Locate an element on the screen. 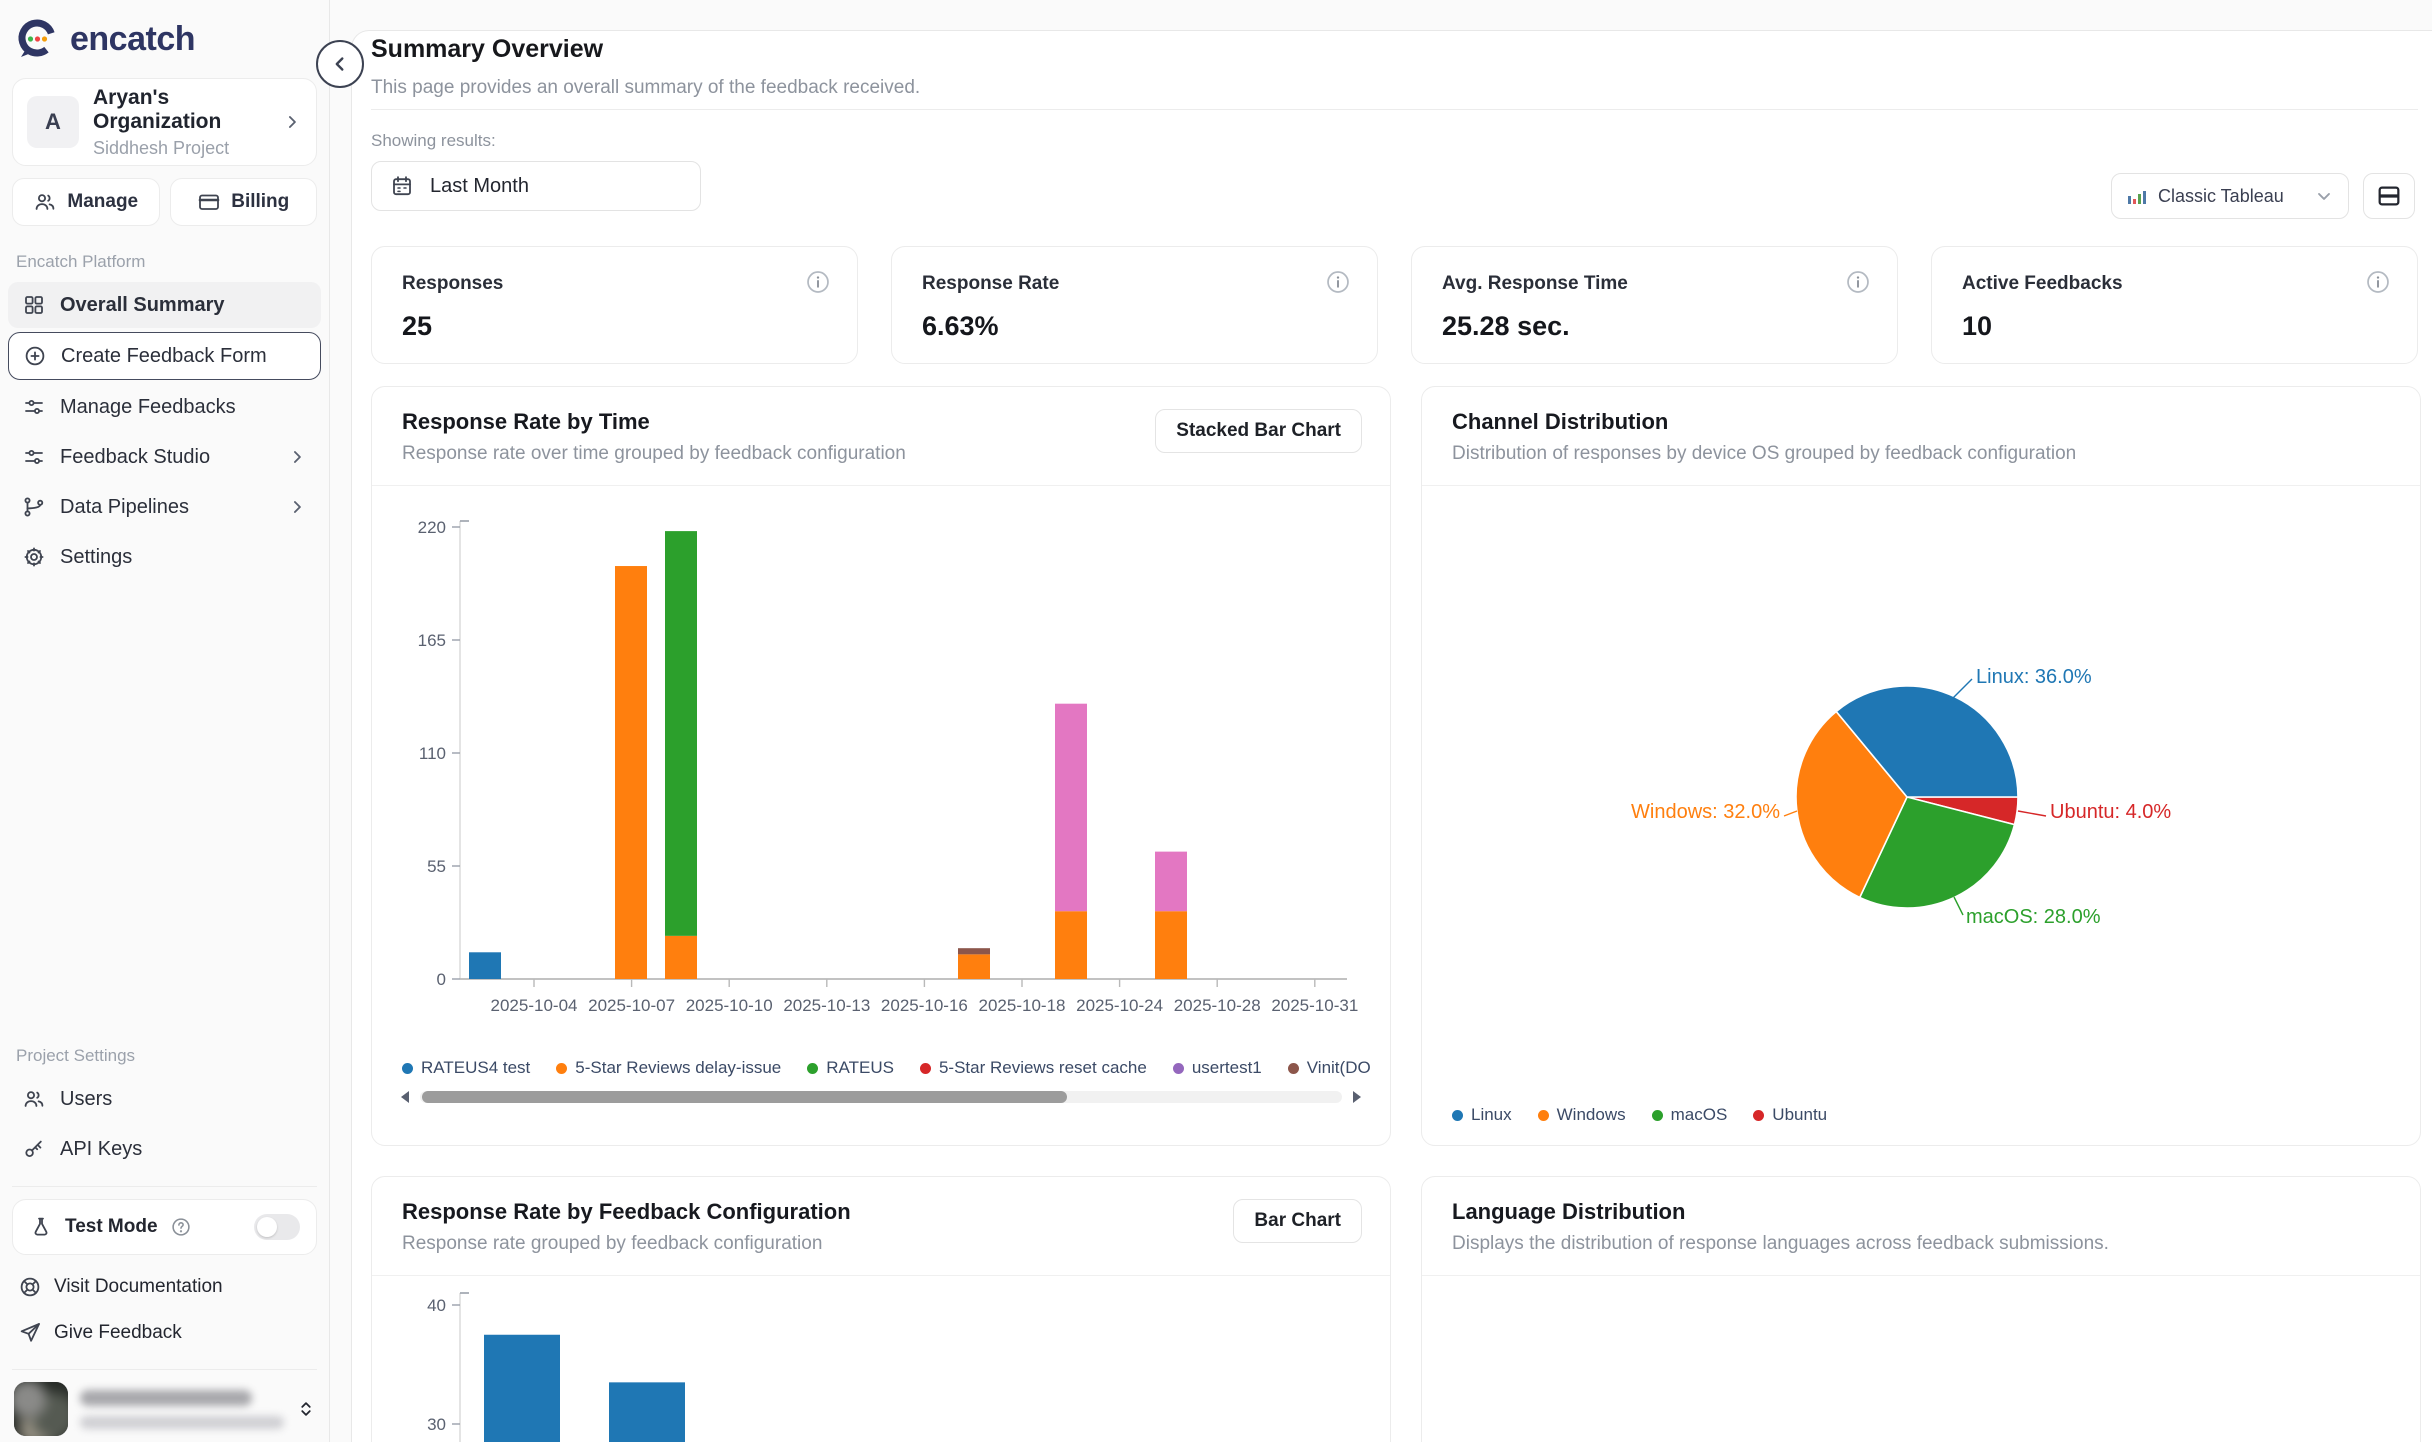 This screenshot has height=1442, width=2432. chart-scrollbar is located at coordinates (881, 1097).